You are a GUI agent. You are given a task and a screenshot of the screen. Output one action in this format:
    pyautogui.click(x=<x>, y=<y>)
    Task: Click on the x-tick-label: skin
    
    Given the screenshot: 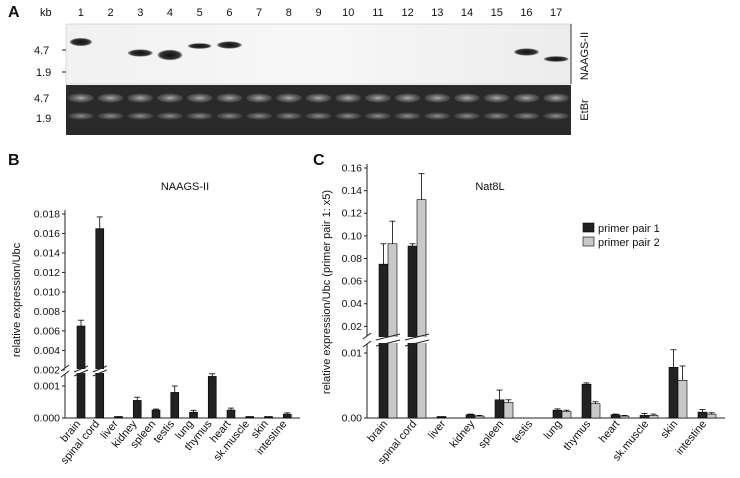 What is the action you would take?
    pyautogui.click(x=670, y=429)
    